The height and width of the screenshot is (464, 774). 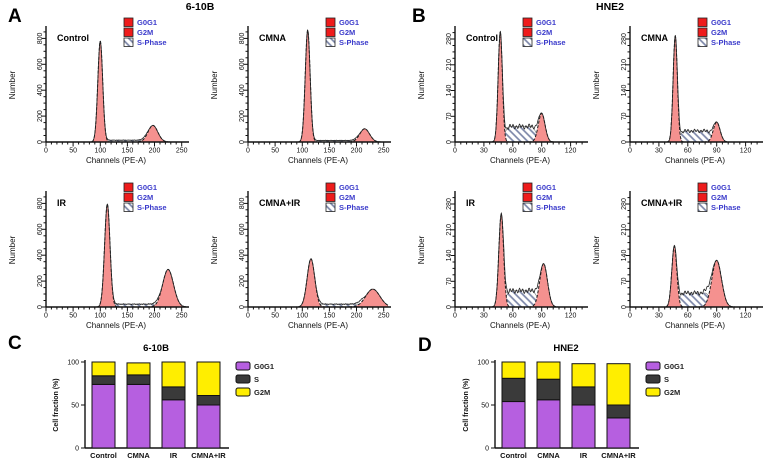 What do you see at coordinates (695, 300) in the screenshot?
I see `s-phase-region` at bounding box center [695, 300].